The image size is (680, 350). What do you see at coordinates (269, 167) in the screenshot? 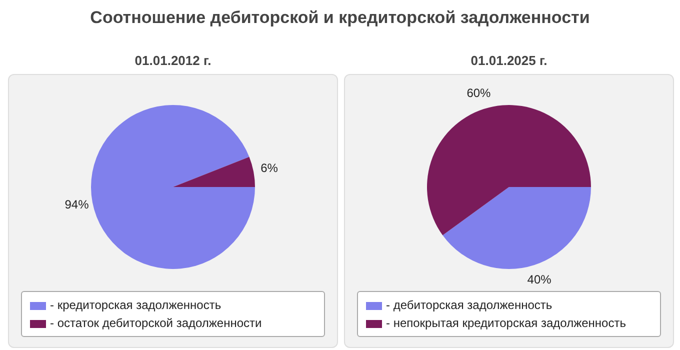
I see `data-label: 6%` at bounding box center [269, 167].